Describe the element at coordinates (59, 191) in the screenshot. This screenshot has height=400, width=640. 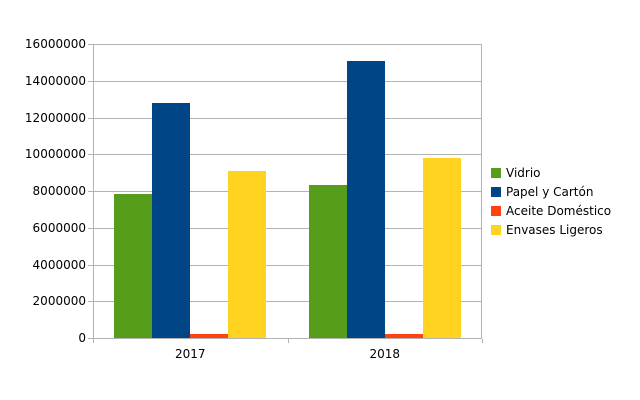
I see `y-tick-label: 8000000` at that location.